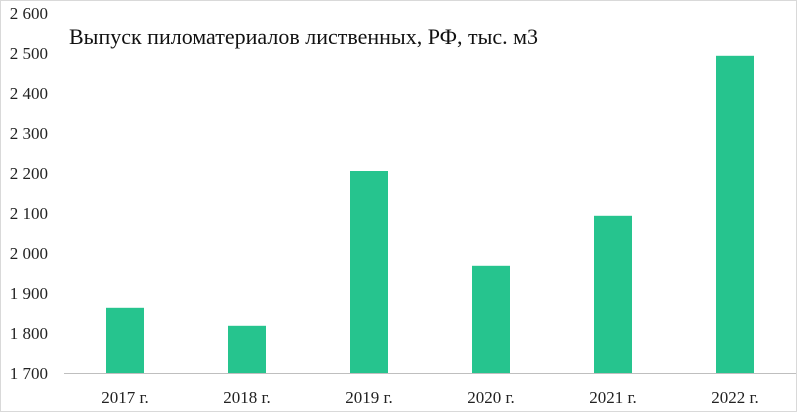 The width and height of the screenshot is (797, 413). I want to click on y-tick-label: 1 900, so click(29, 293).